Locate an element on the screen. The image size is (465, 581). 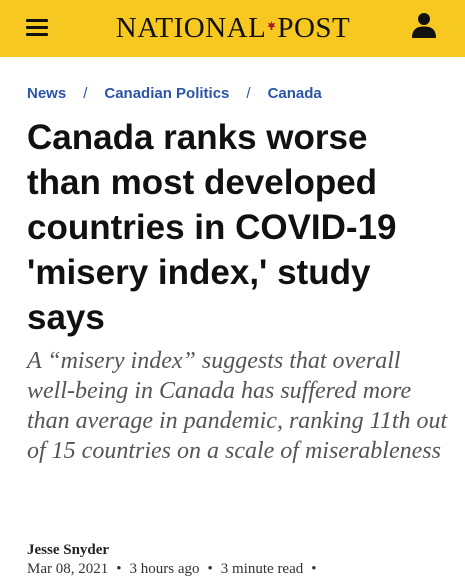
breadcrumb-link-news: News is located at coordinates (47, 93).